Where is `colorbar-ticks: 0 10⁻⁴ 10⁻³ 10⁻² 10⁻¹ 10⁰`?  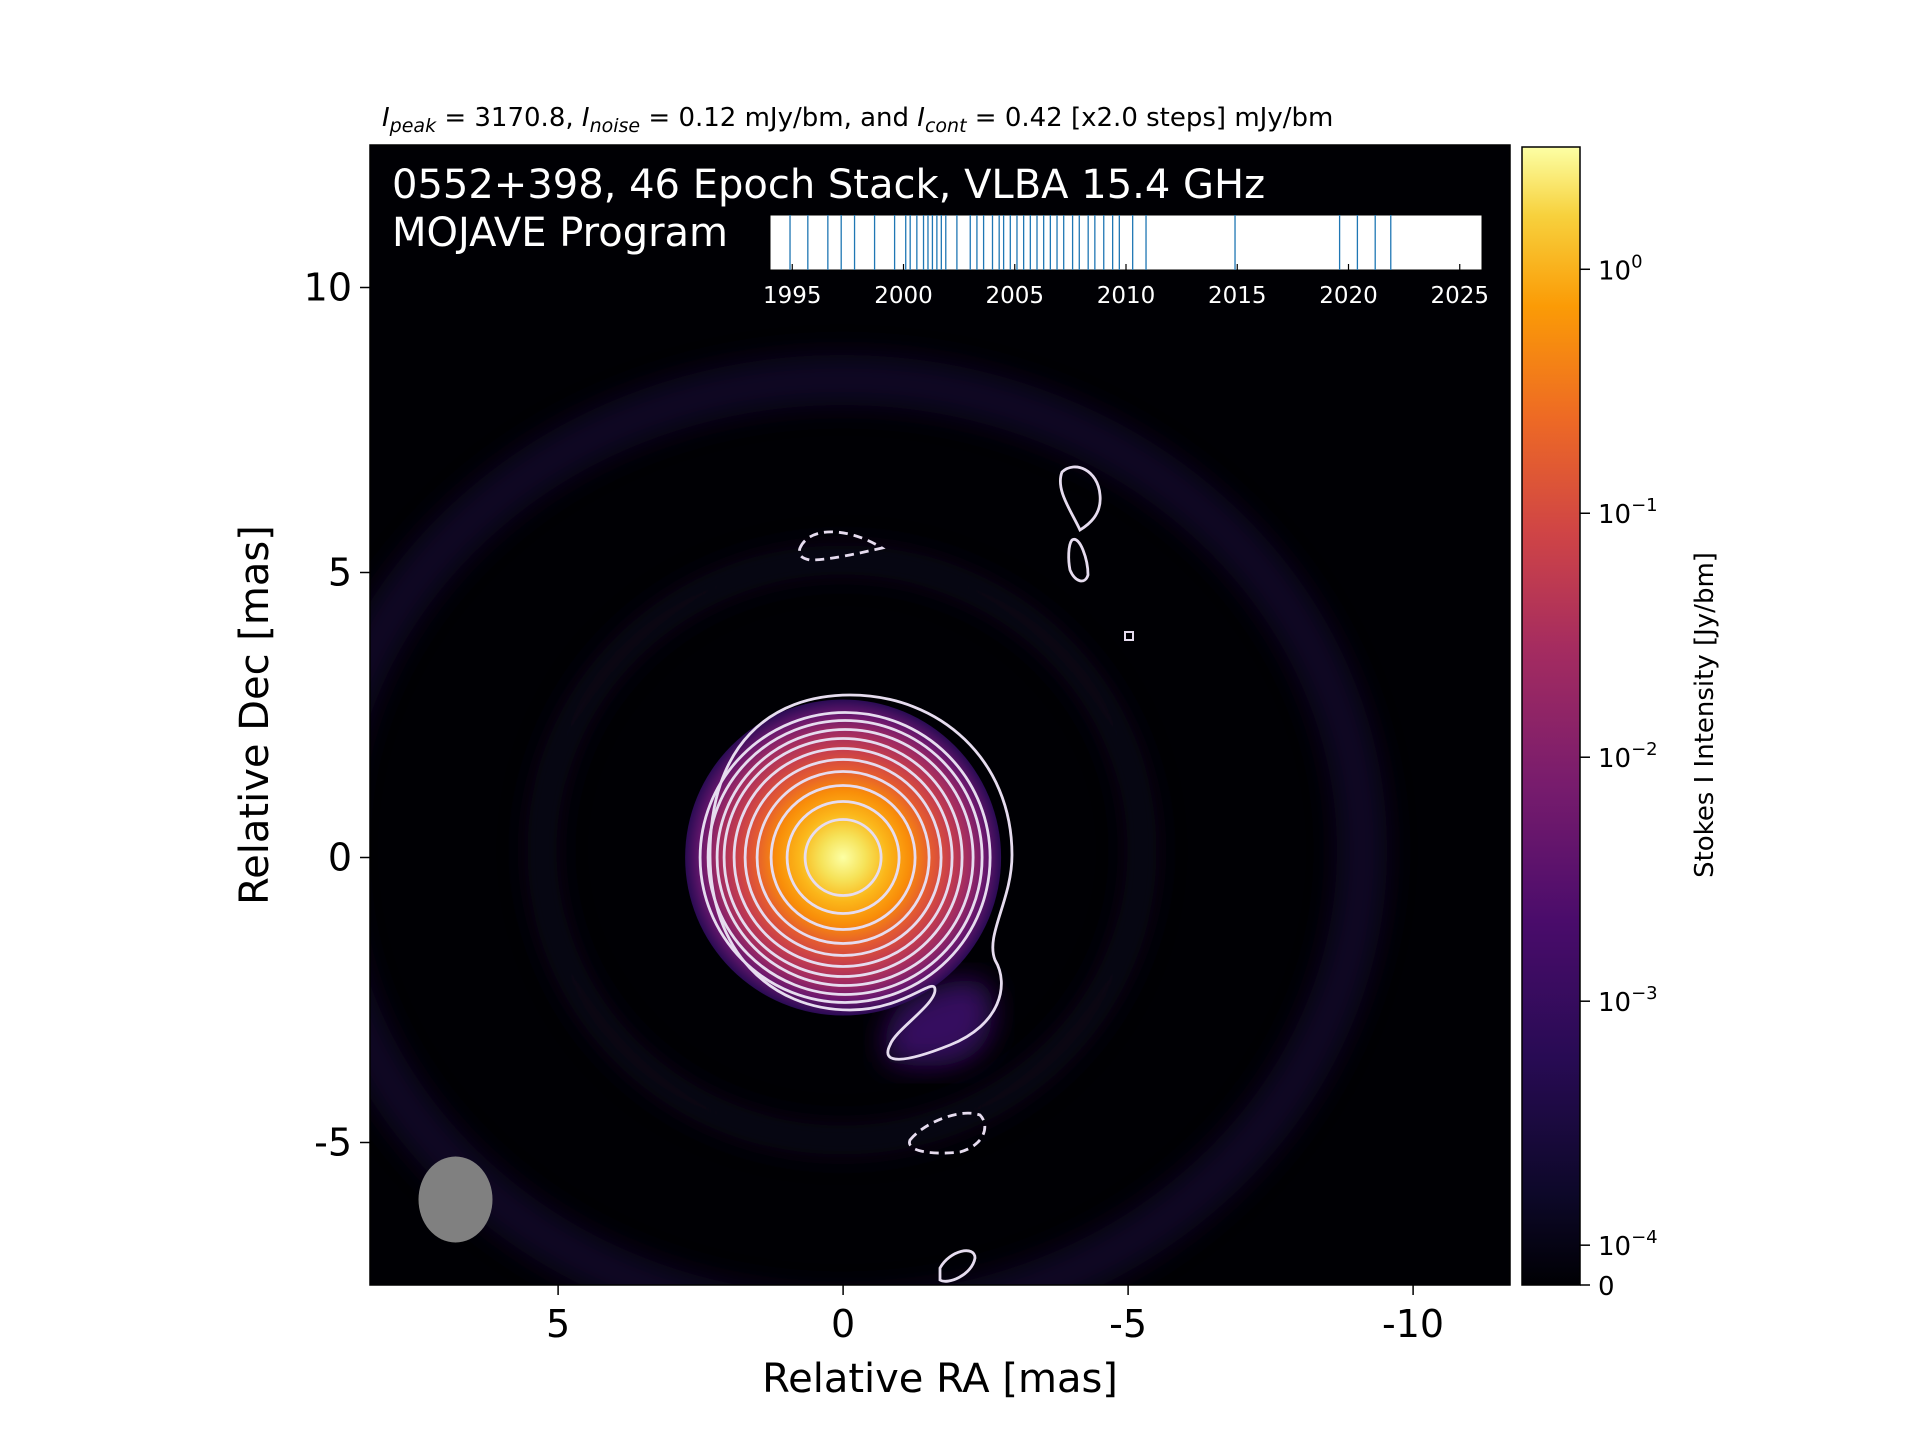 colorbar-ticks: 0 10⁻⁴ 10⁻³ 10⁻² 10⁻¹ 10⁰ is located at coordinates (1619, 776).